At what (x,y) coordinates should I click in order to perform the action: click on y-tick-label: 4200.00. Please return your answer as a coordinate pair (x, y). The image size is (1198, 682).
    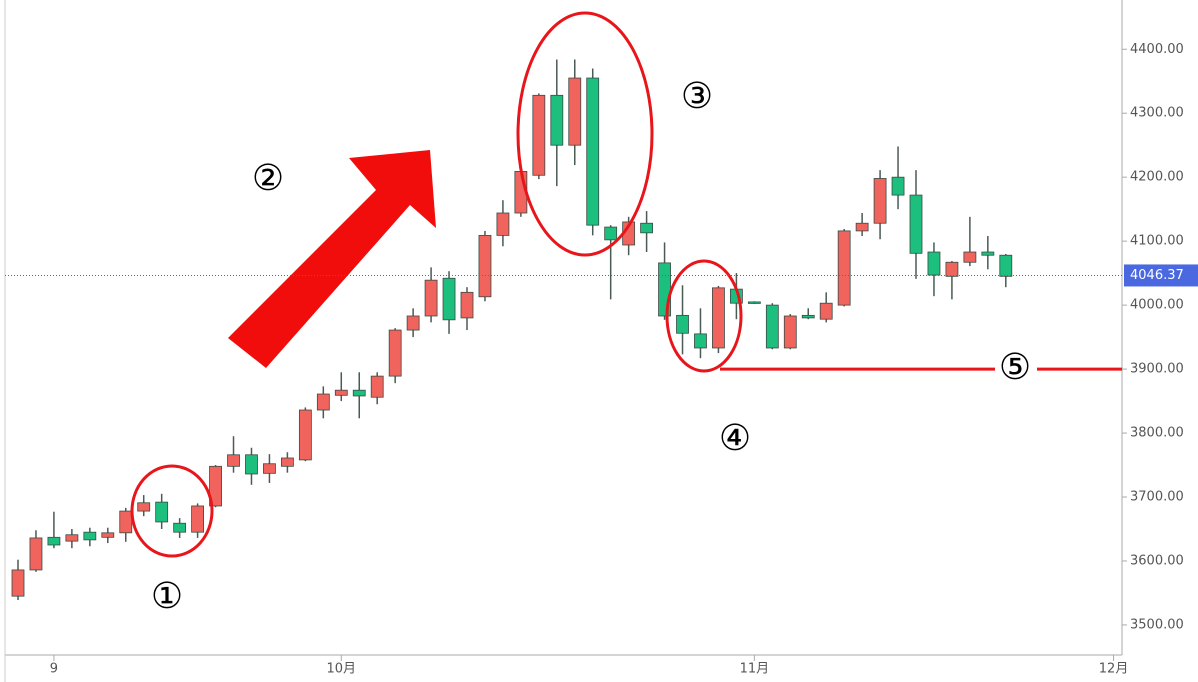
    Looking at the image, I should click on (1157, 177).